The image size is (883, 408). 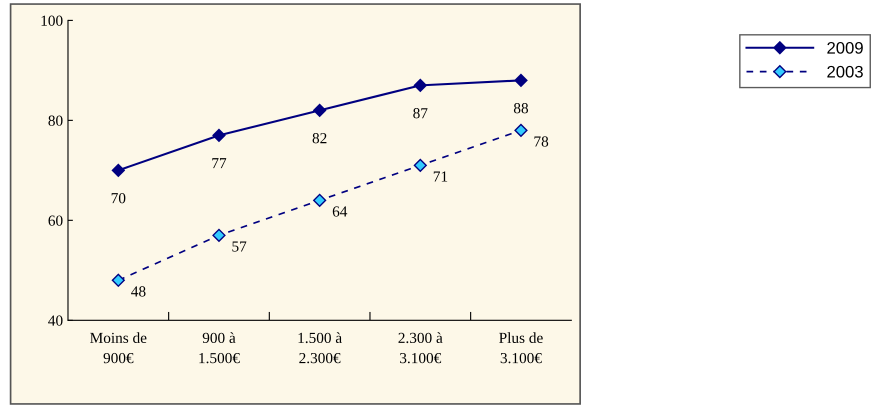 What do you see at coordinates (521, 348) in the screenshot?
I see `x-tick-label: Plus de 3.100€` at bounding box center [521, 348].